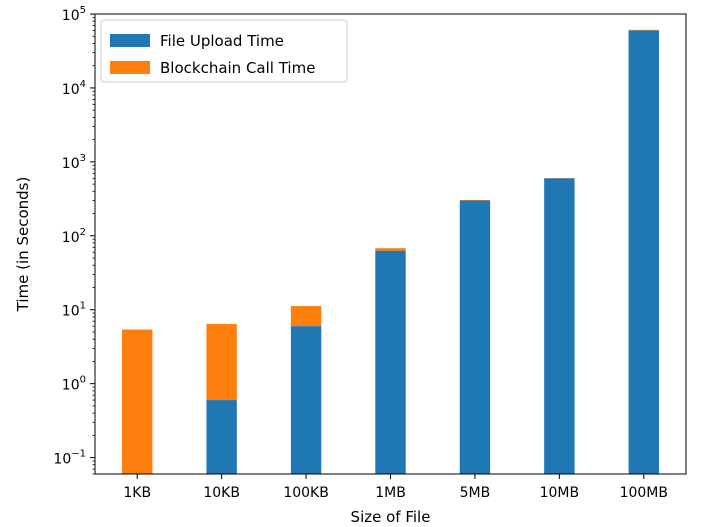 This screenshot has width=701, height=527. I want to click on x-axis-label: Size of File, so click(391, 517).